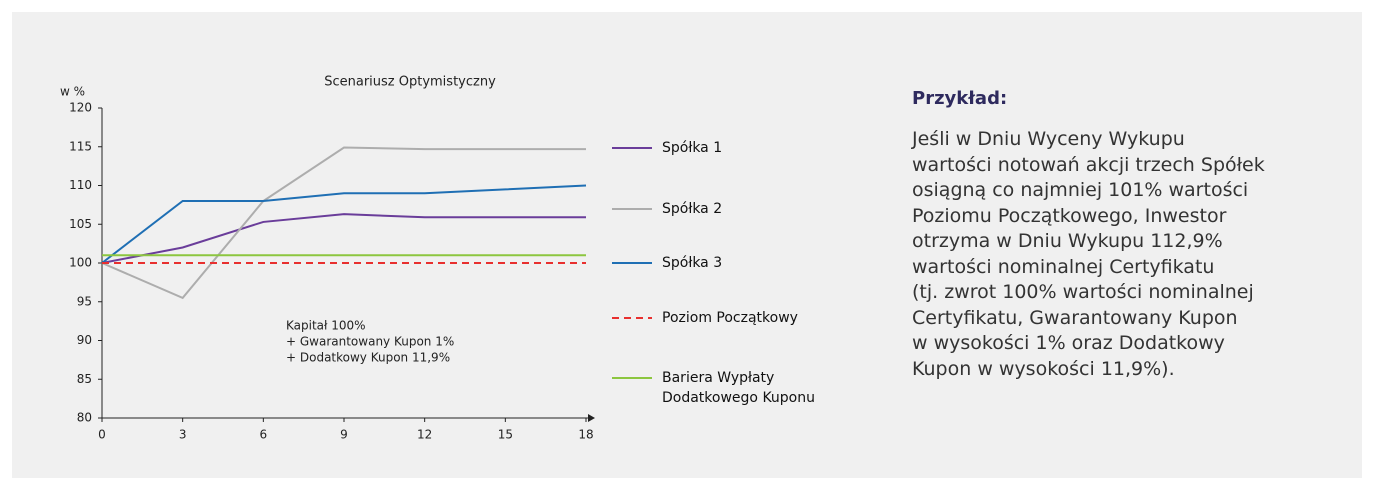  Describe the element at coordinates (692, 148) in the screenshot. I see `legend-label: Spółka 1` at that location.